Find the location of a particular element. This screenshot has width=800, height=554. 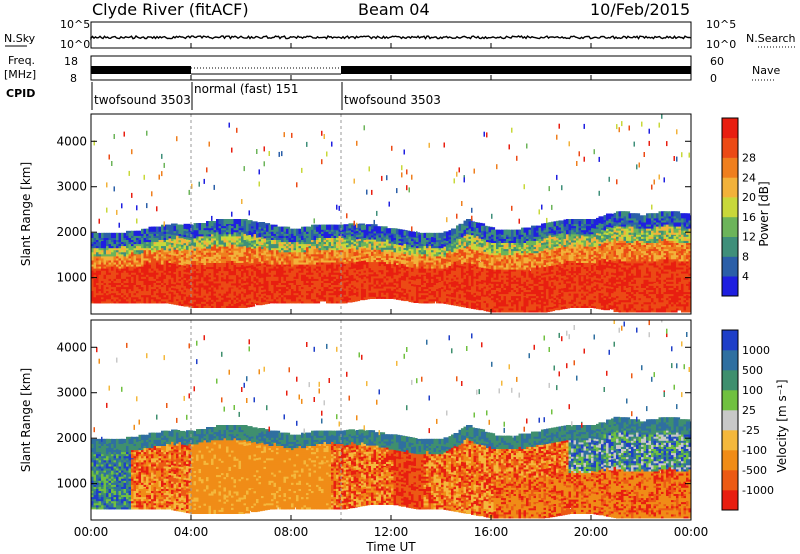

nsky-line is located at coordinates (391, 37).